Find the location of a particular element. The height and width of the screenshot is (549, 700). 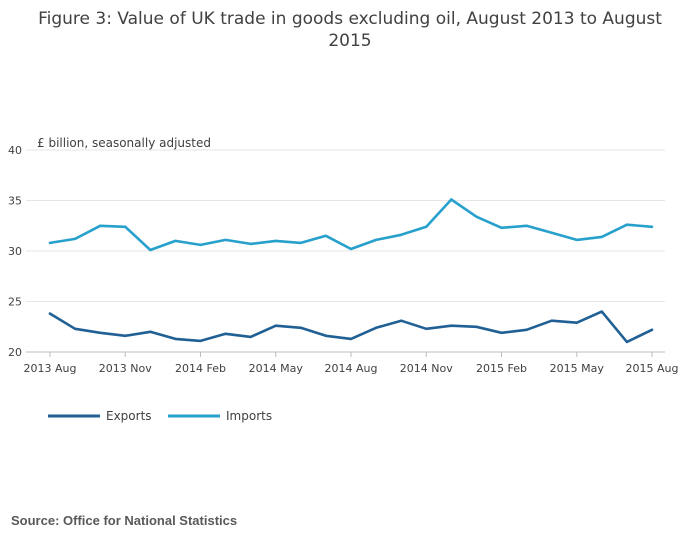

legend: Exports Imports is located at coordinates (160, 416).